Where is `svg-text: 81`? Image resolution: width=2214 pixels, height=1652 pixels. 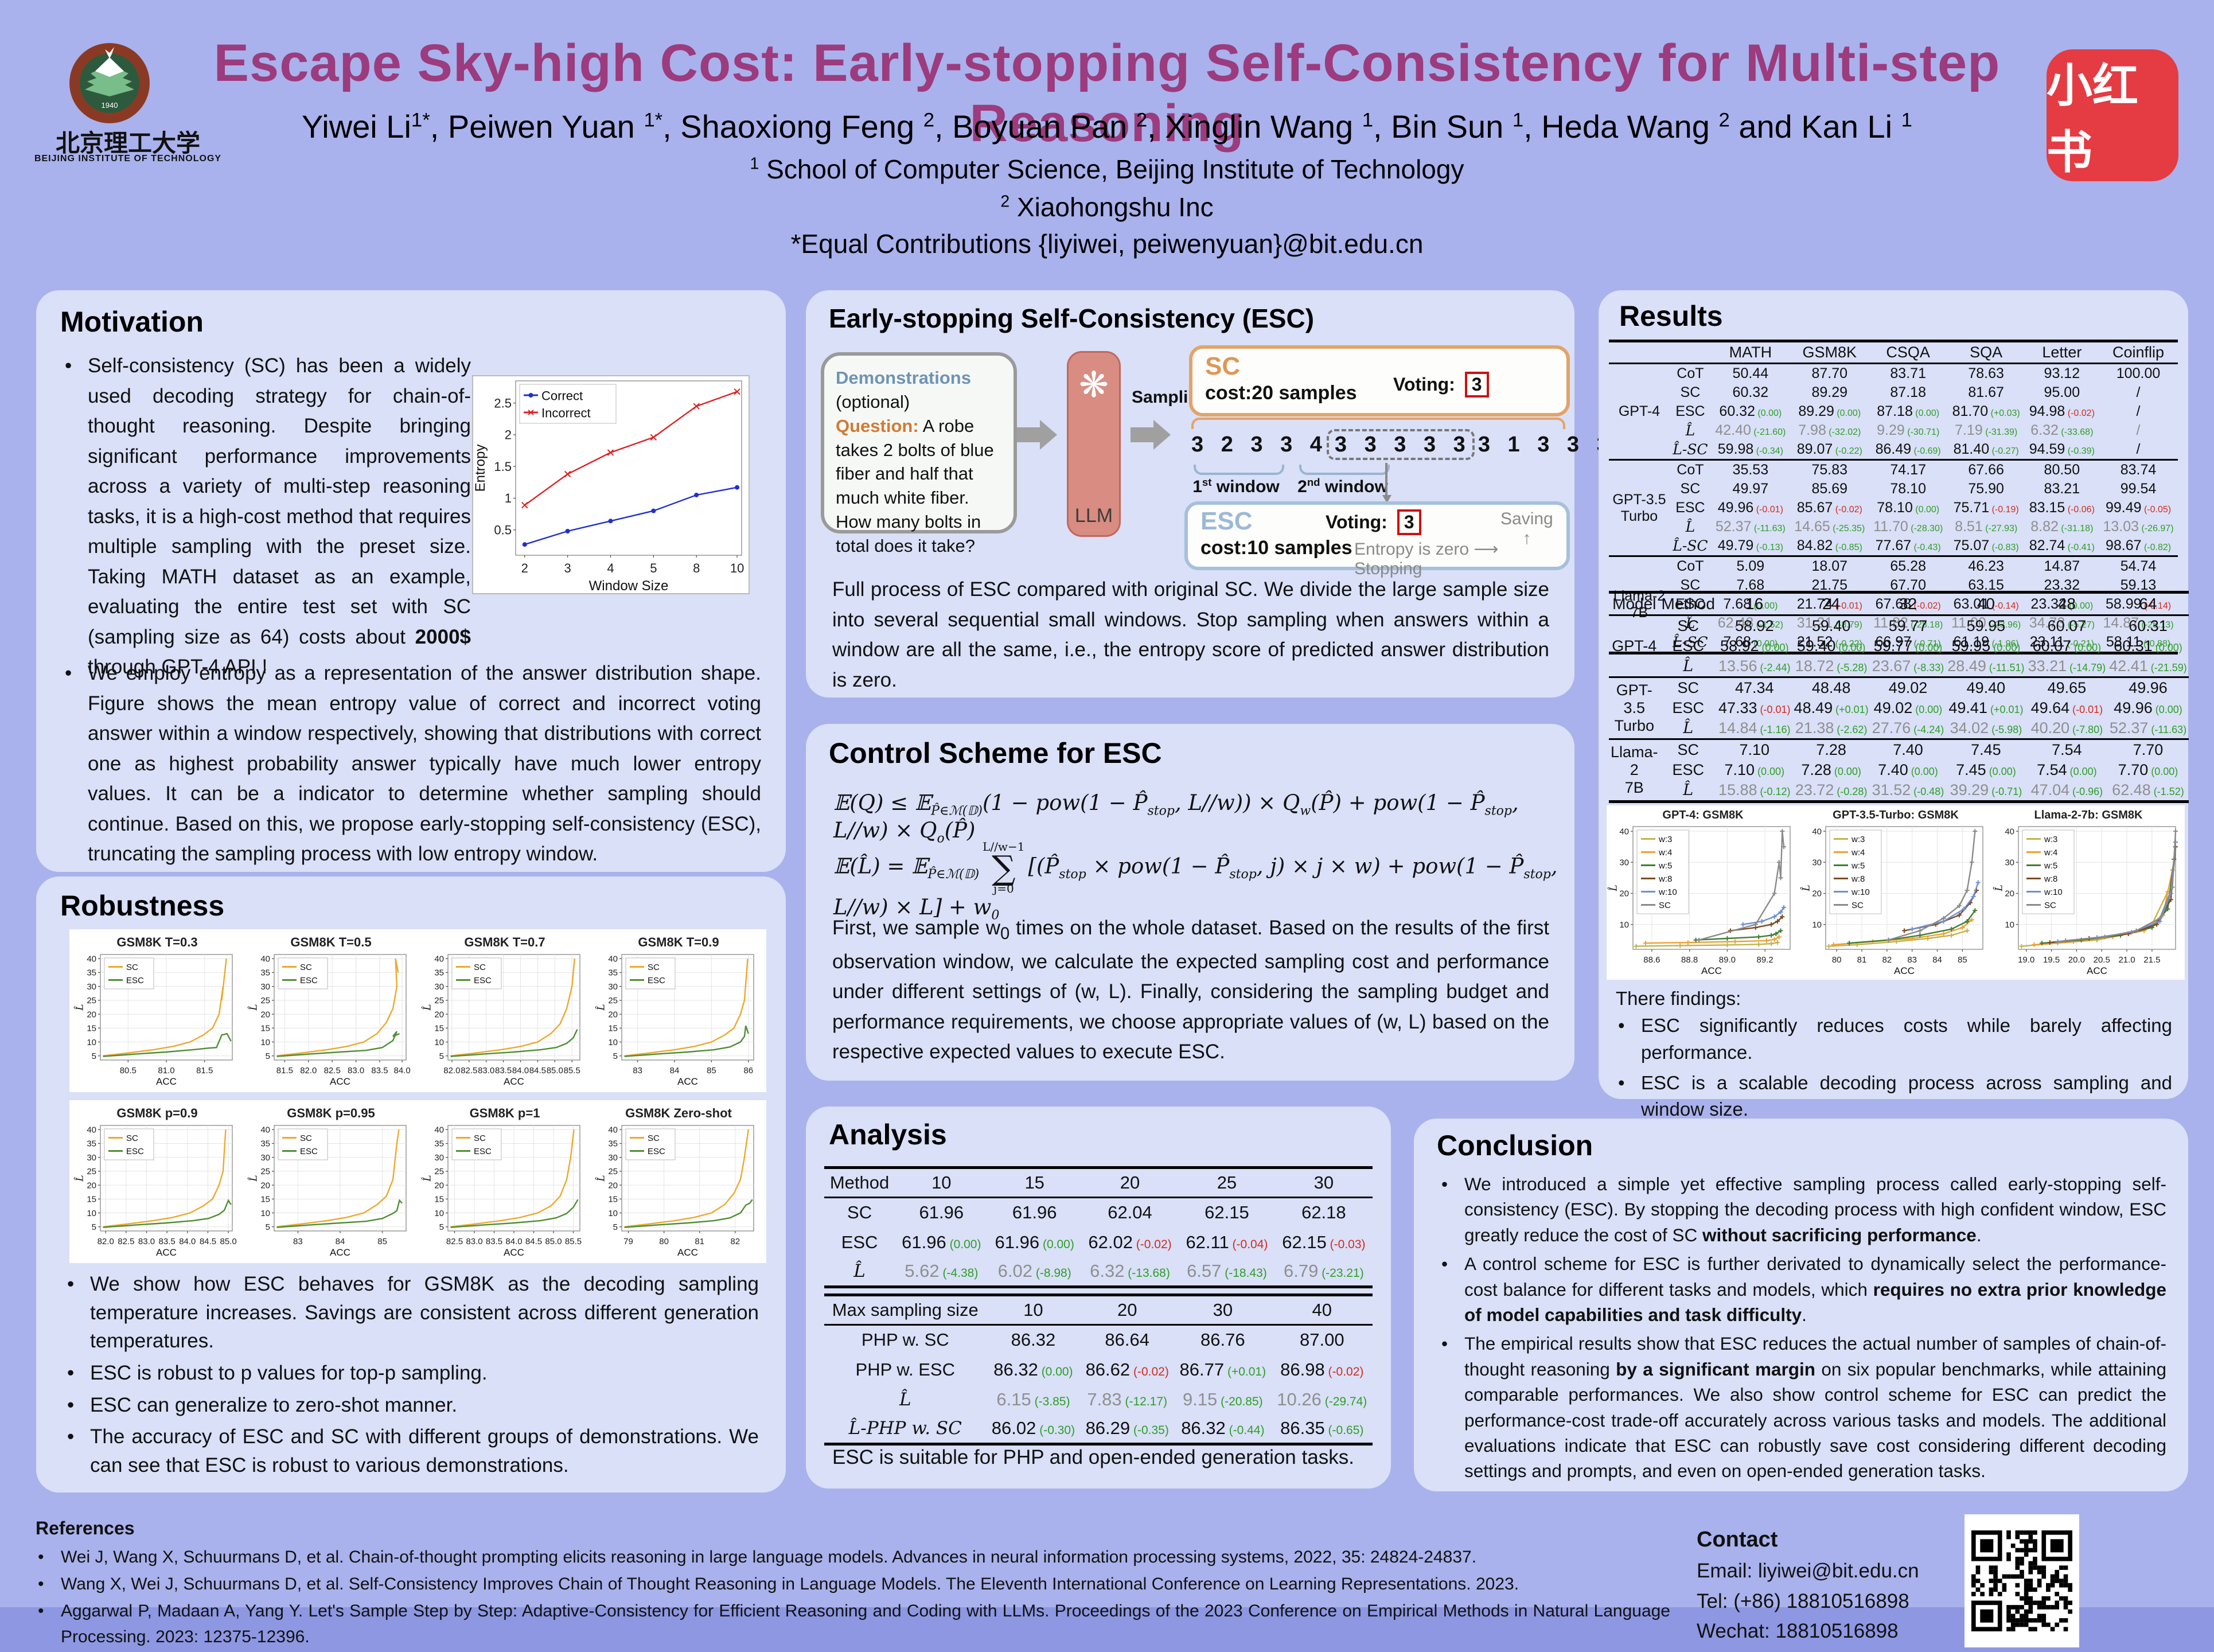 svg-text: 81 is located at coordinates (699, 1241).